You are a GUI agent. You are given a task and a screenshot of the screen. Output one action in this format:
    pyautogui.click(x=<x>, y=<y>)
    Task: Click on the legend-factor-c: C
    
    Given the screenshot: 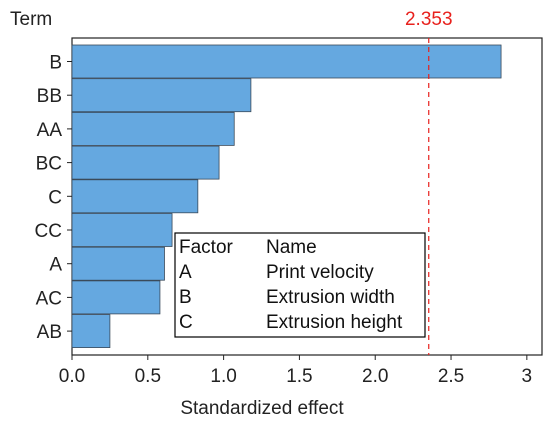 What is the action you would take?
    pyautogui.click(x=186, y=322)
    